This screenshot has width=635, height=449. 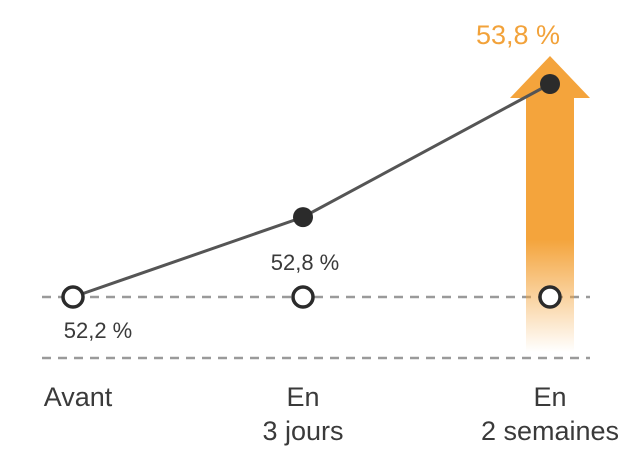 What do you see at coordinates (550, 204) in the screenshot?
I see `increase-arrow-icon` at bounding box center [550, 204].